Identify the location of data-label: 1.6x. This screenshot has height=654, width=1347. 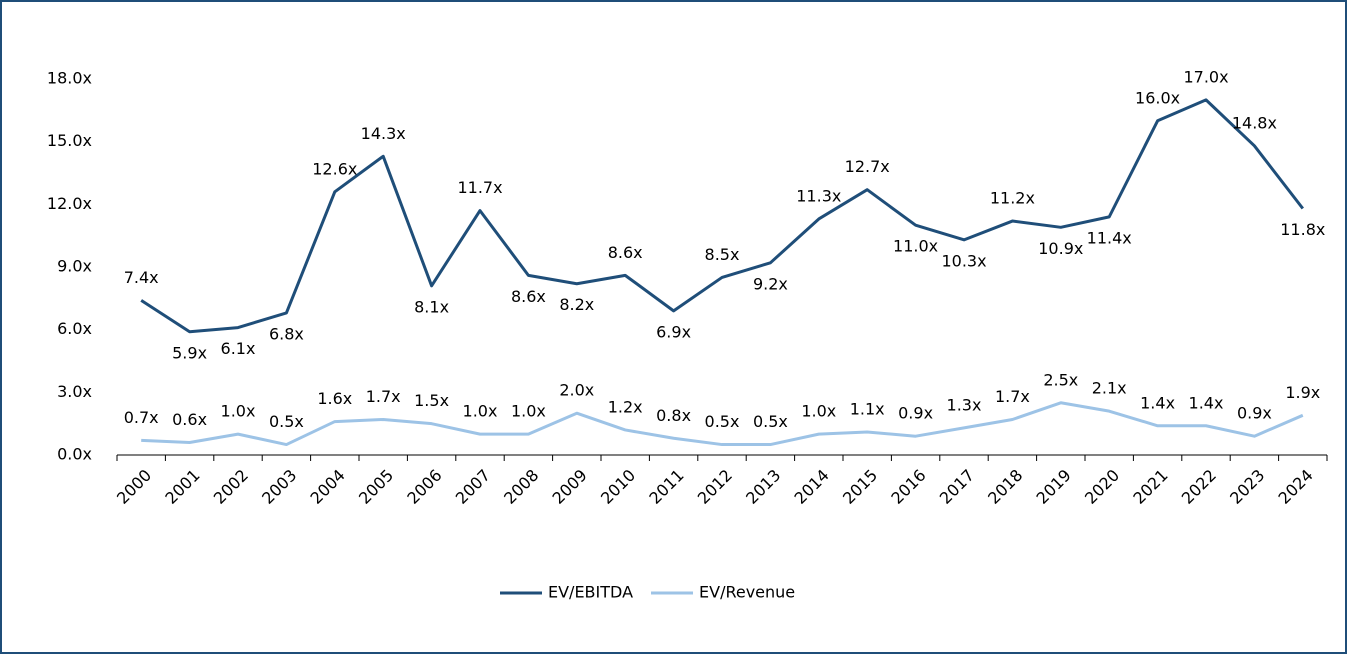
(334, 398).